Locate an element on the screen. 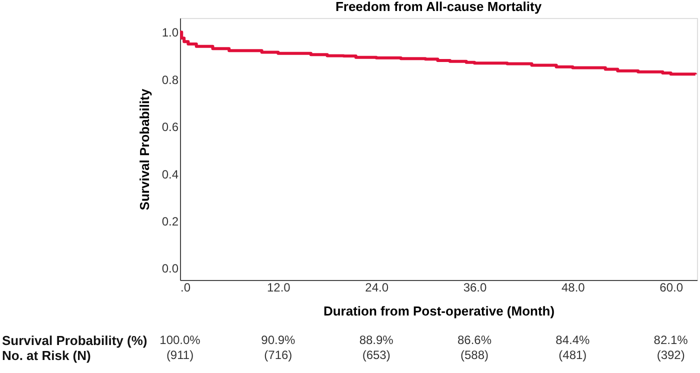 Image resolution: width=700 pixels, height=373 pixels. text: 84.4% (481) is located at coordinates (573, 347).